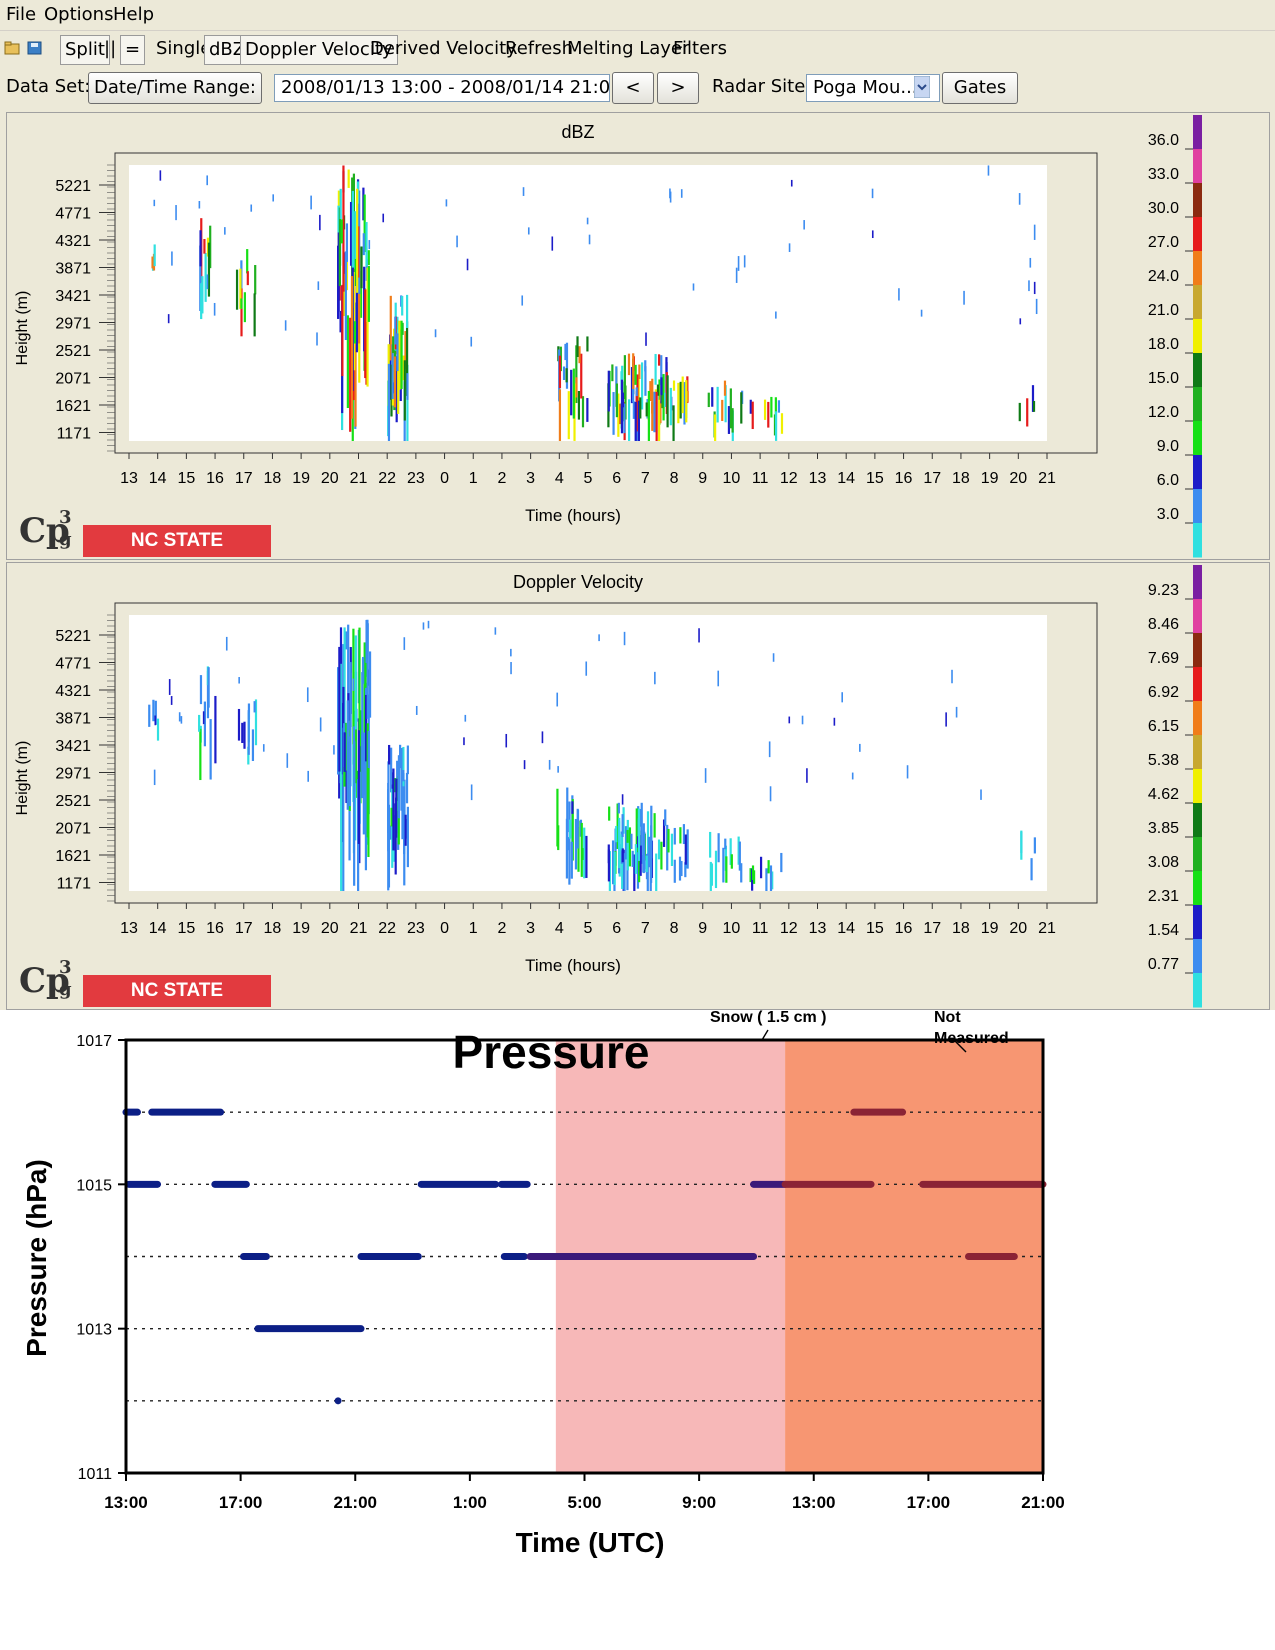 The height and width of the screenshot is (1650, 1275). What do you see at coordinates (960, 1046) in the screenshot?
I see `not-measured-annotation-pointer` at bounding box center [960, 1046].